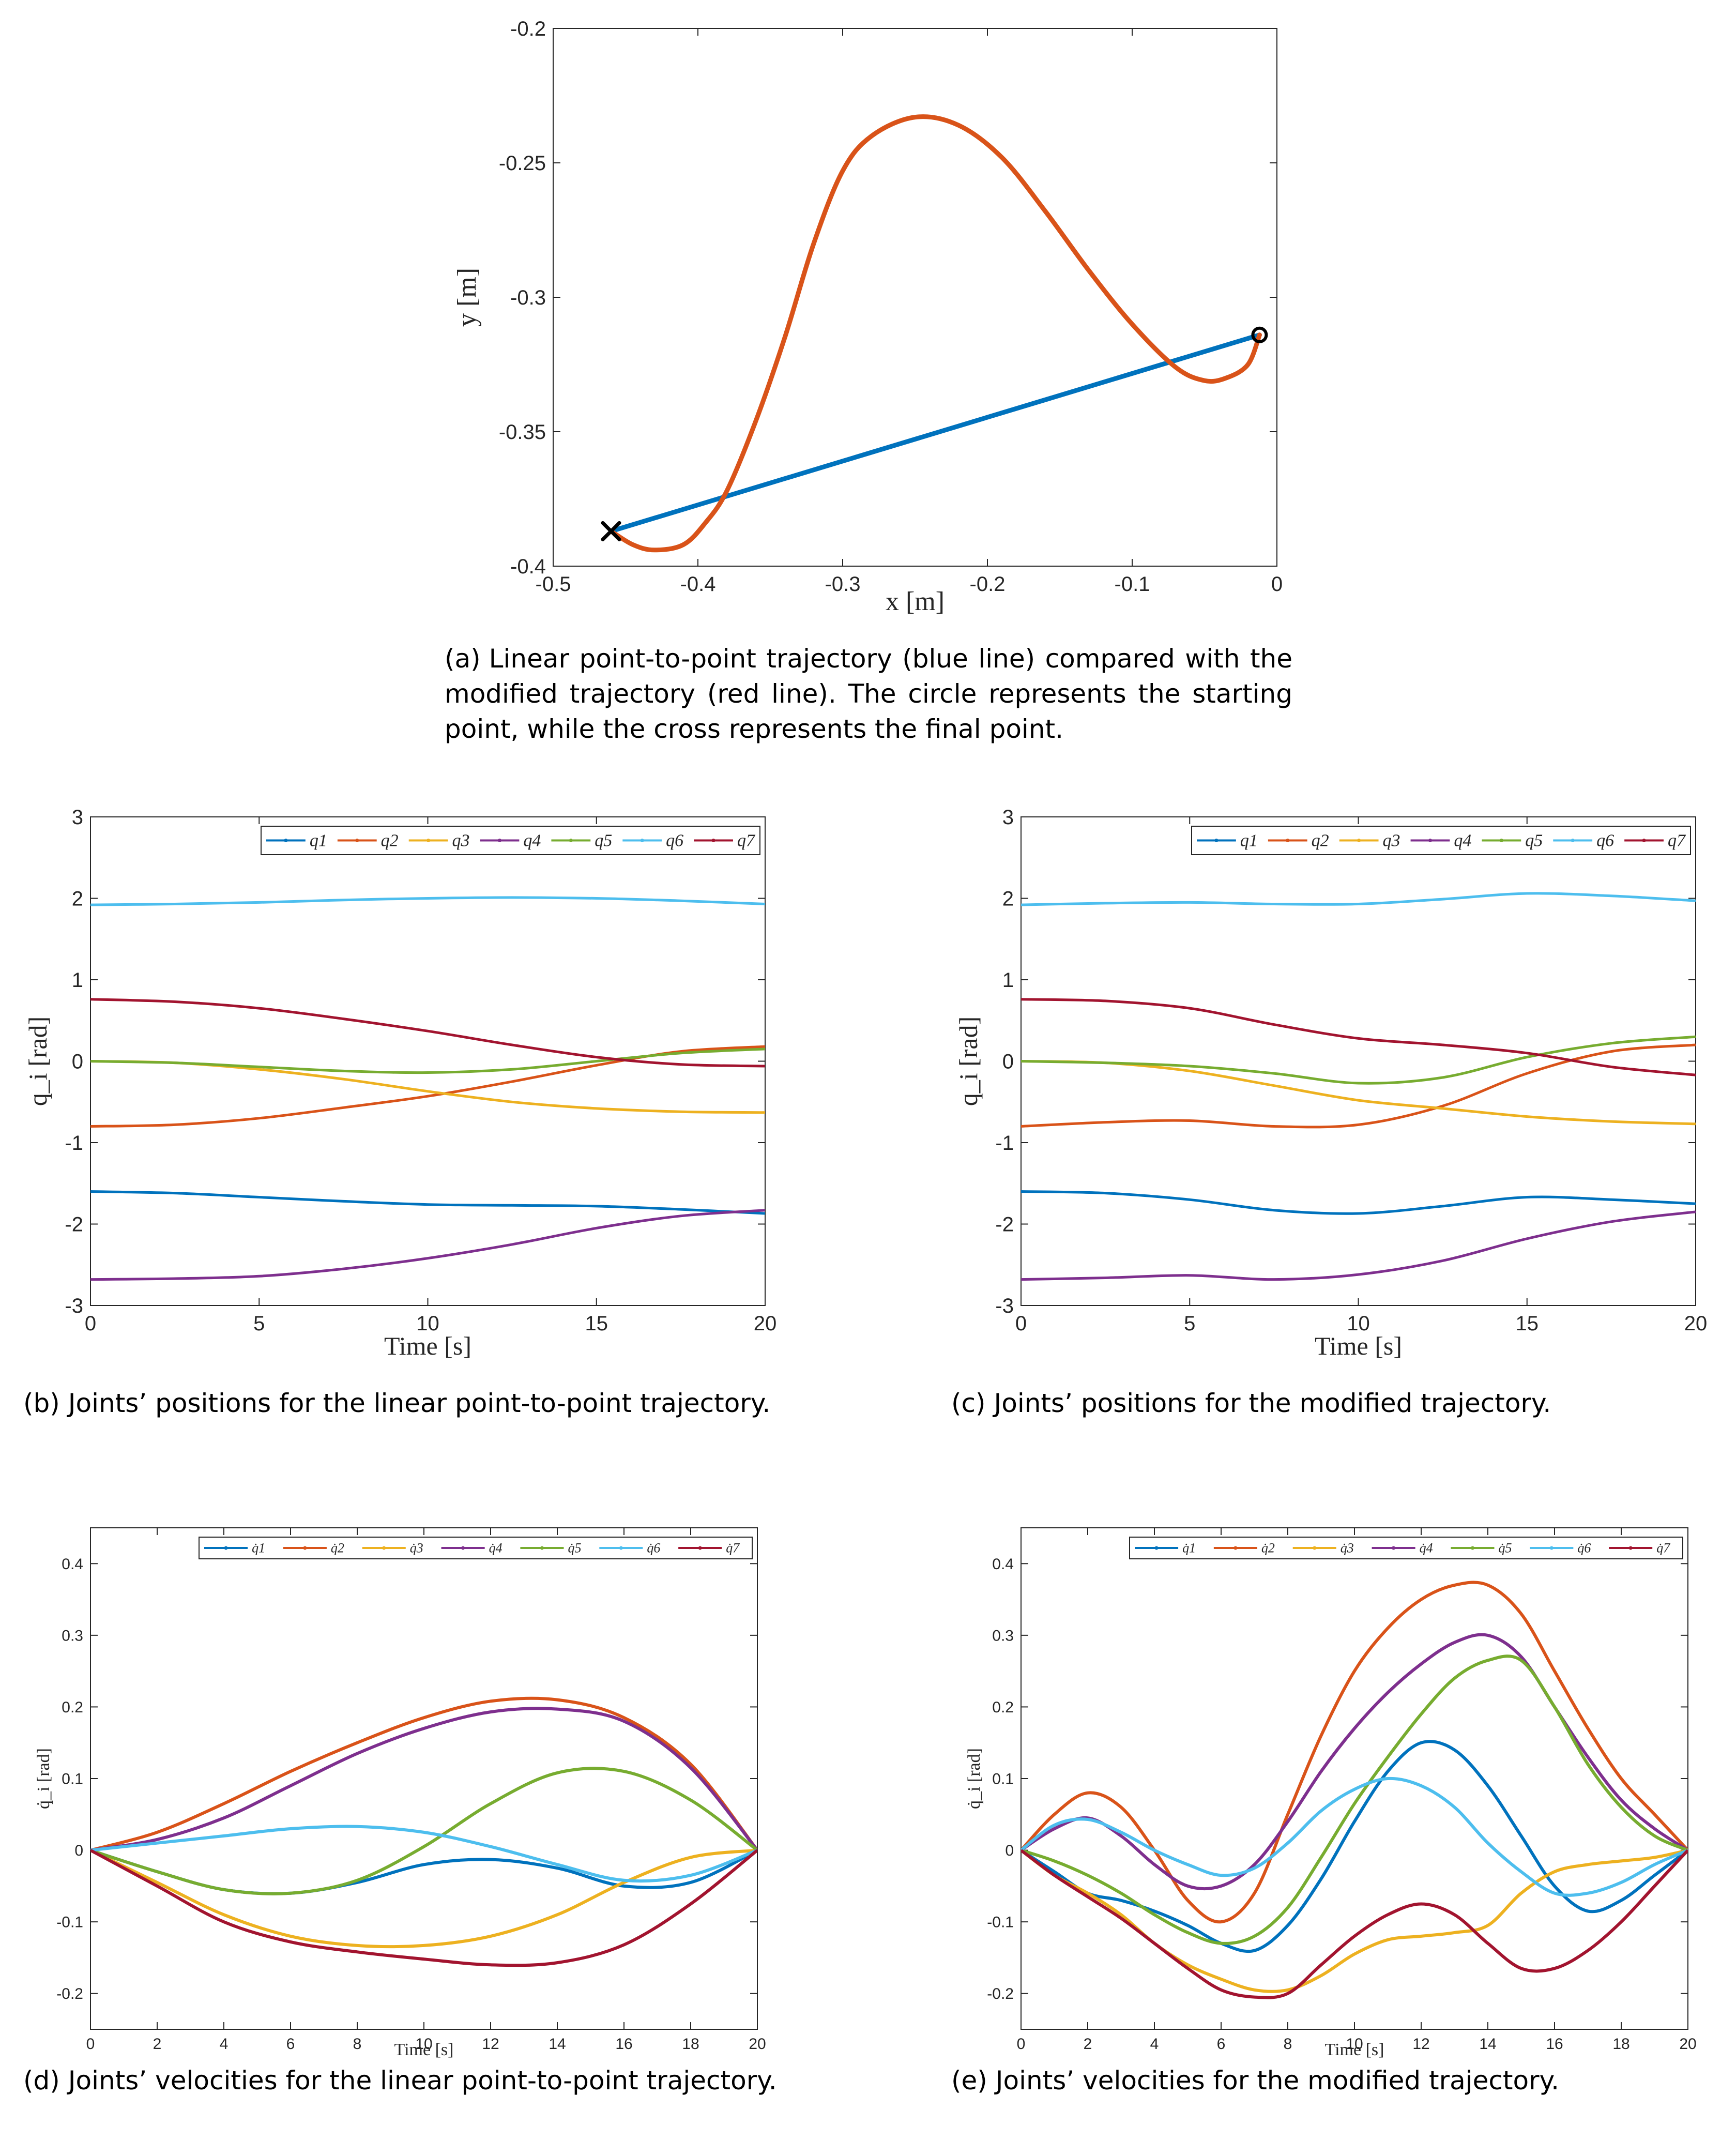 Image resolution: width=1721 pixels, height=2156 pixels. I want to click on y-tick-label: 1, so click(77, 980).